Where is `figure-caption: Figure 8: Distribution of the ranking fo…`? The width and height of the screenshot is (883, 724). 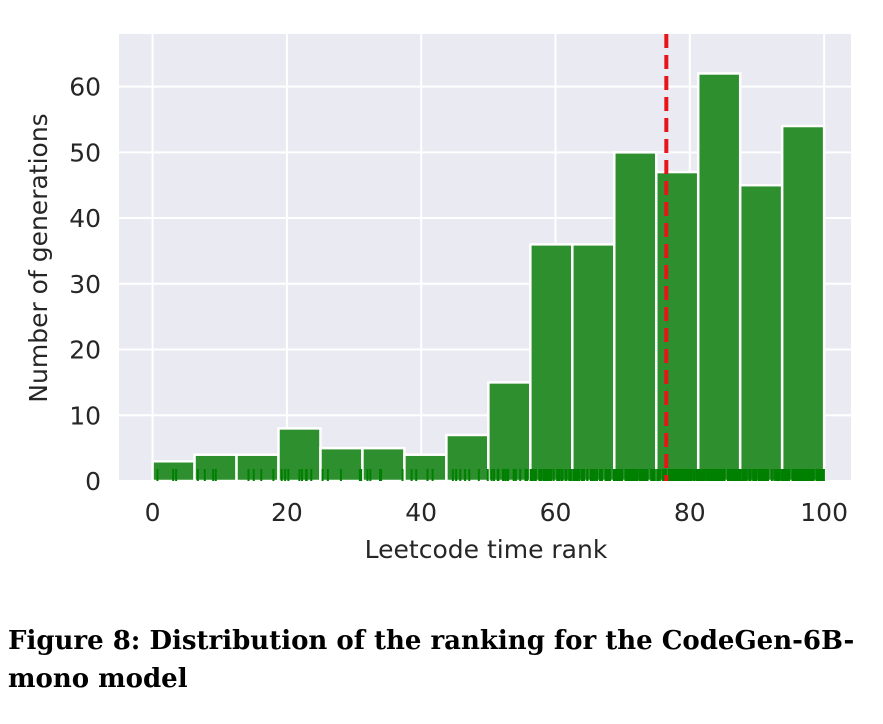
figure-caption: Figure 8: Distribution of the ranking fo… is located at coordinates (431, 660).